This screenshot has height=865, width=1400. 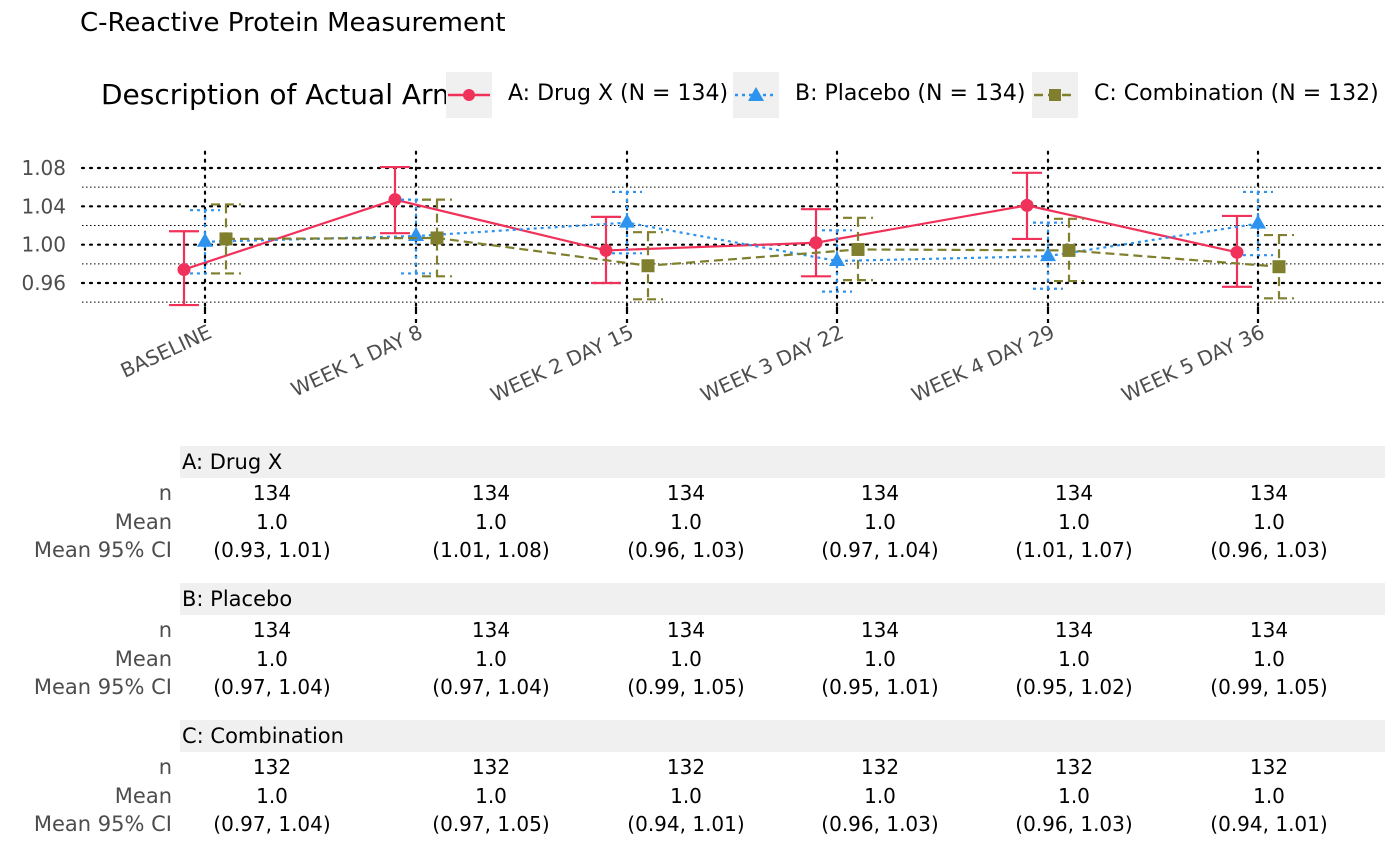 What do you see at coordinates (782, 462) in the screenshot?
I see `group-header: A: Drug X` at bounding box center [782, 462].